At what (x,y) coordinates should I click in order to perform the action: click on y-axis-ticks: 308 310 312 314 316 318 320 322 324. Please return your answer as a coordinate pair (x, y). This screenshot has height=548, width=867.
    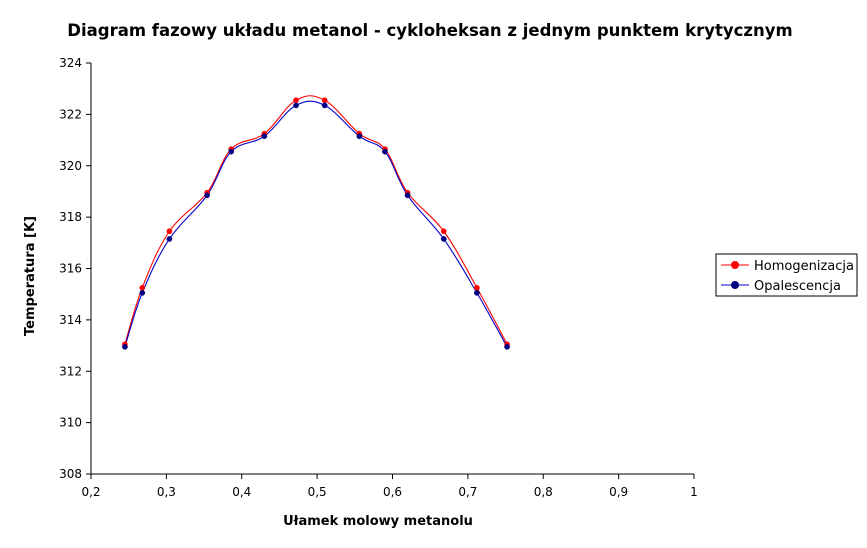
    Looking at the image, I should click on (75, 268).